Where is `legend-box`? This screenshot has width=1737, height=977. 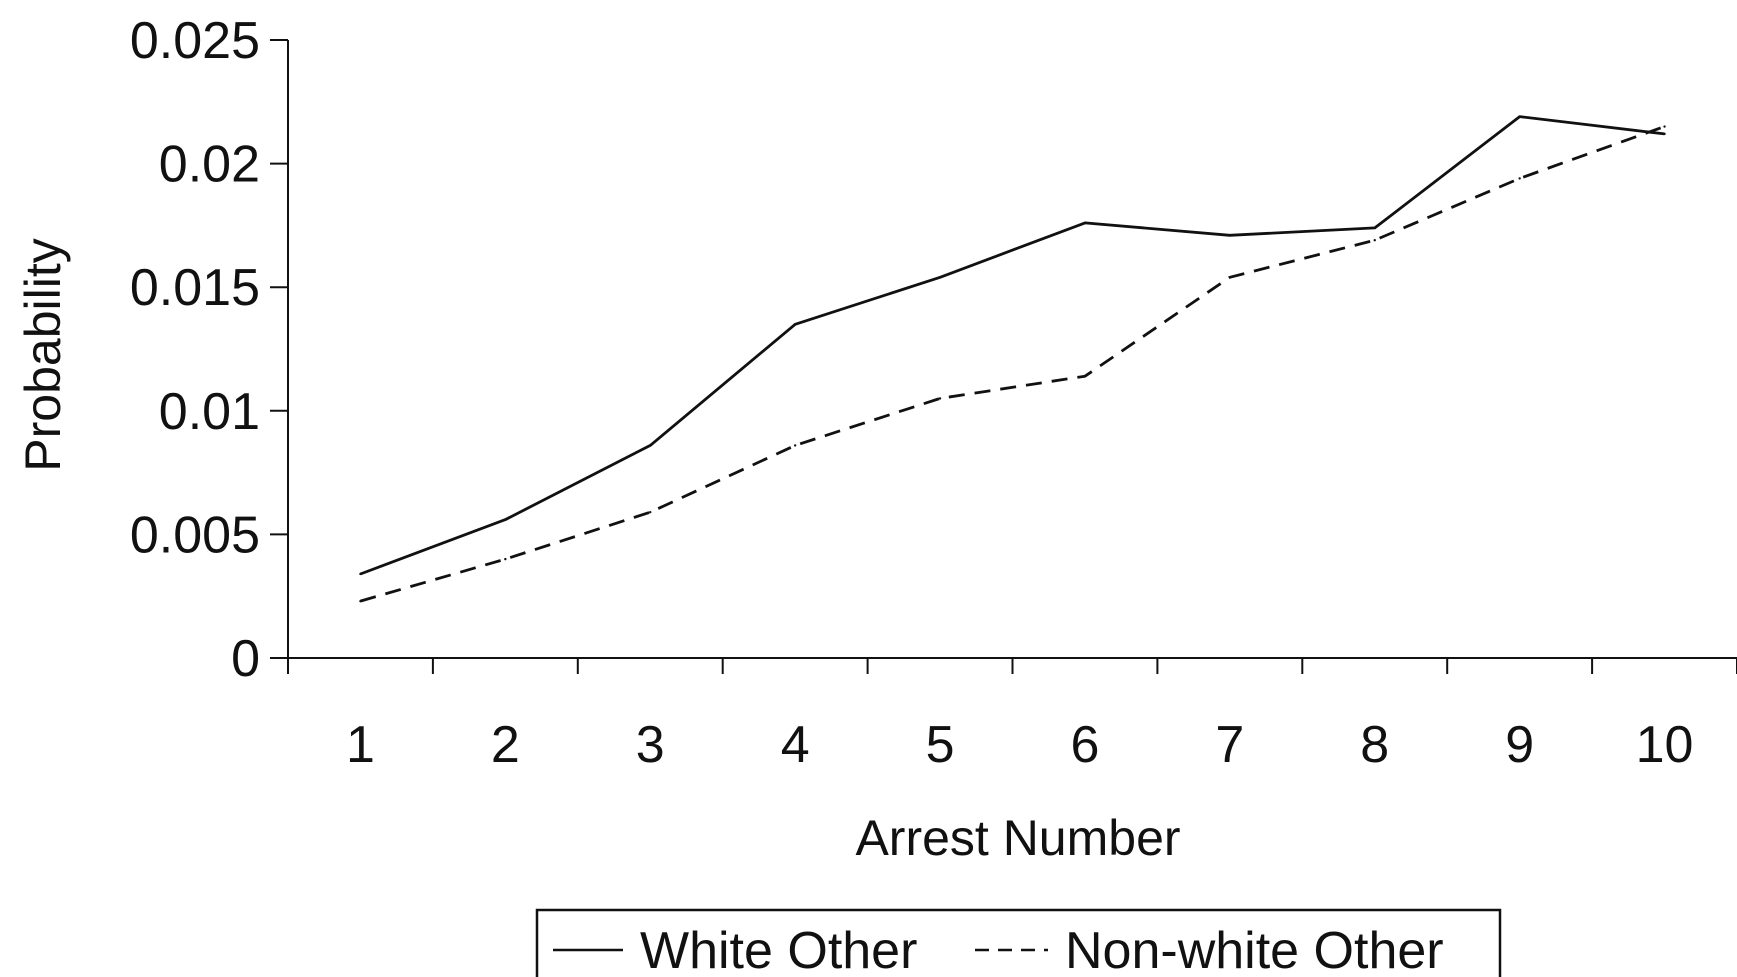
legend-box is located at coordinates (1018, 942).